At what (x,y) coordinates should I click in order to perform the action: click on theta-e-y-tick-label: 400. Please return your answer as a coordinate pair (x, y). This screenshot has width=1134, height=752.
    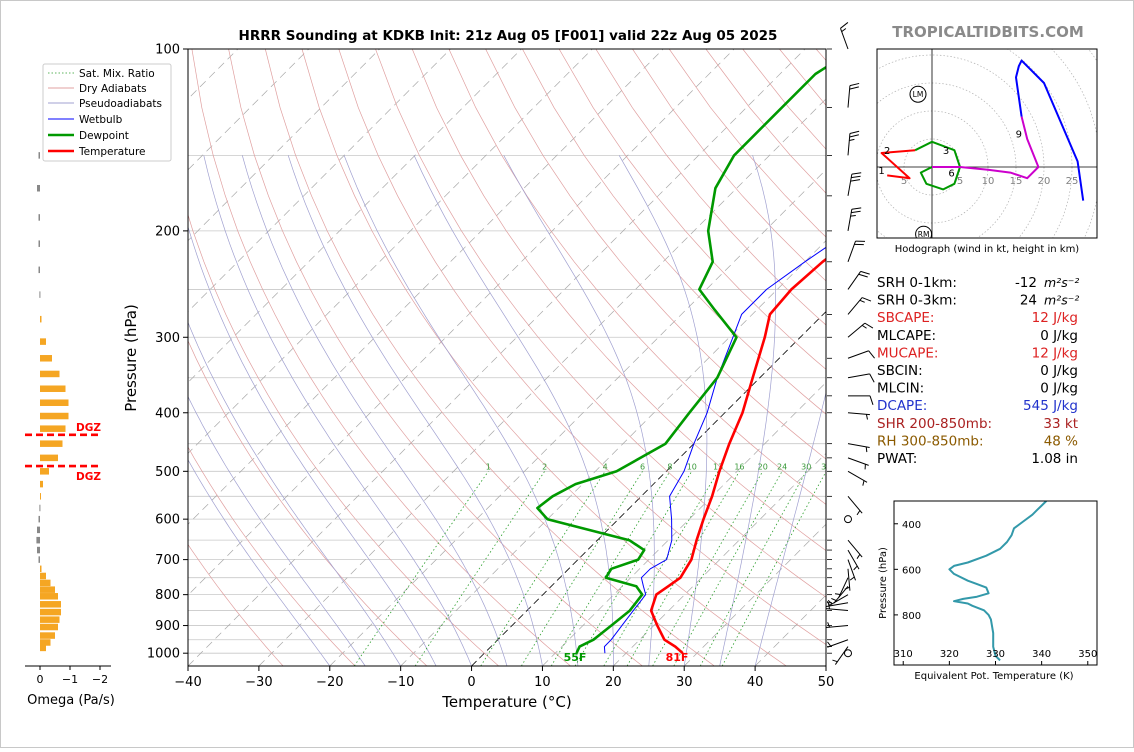
    Looking at the image, I should click on (911, 525).